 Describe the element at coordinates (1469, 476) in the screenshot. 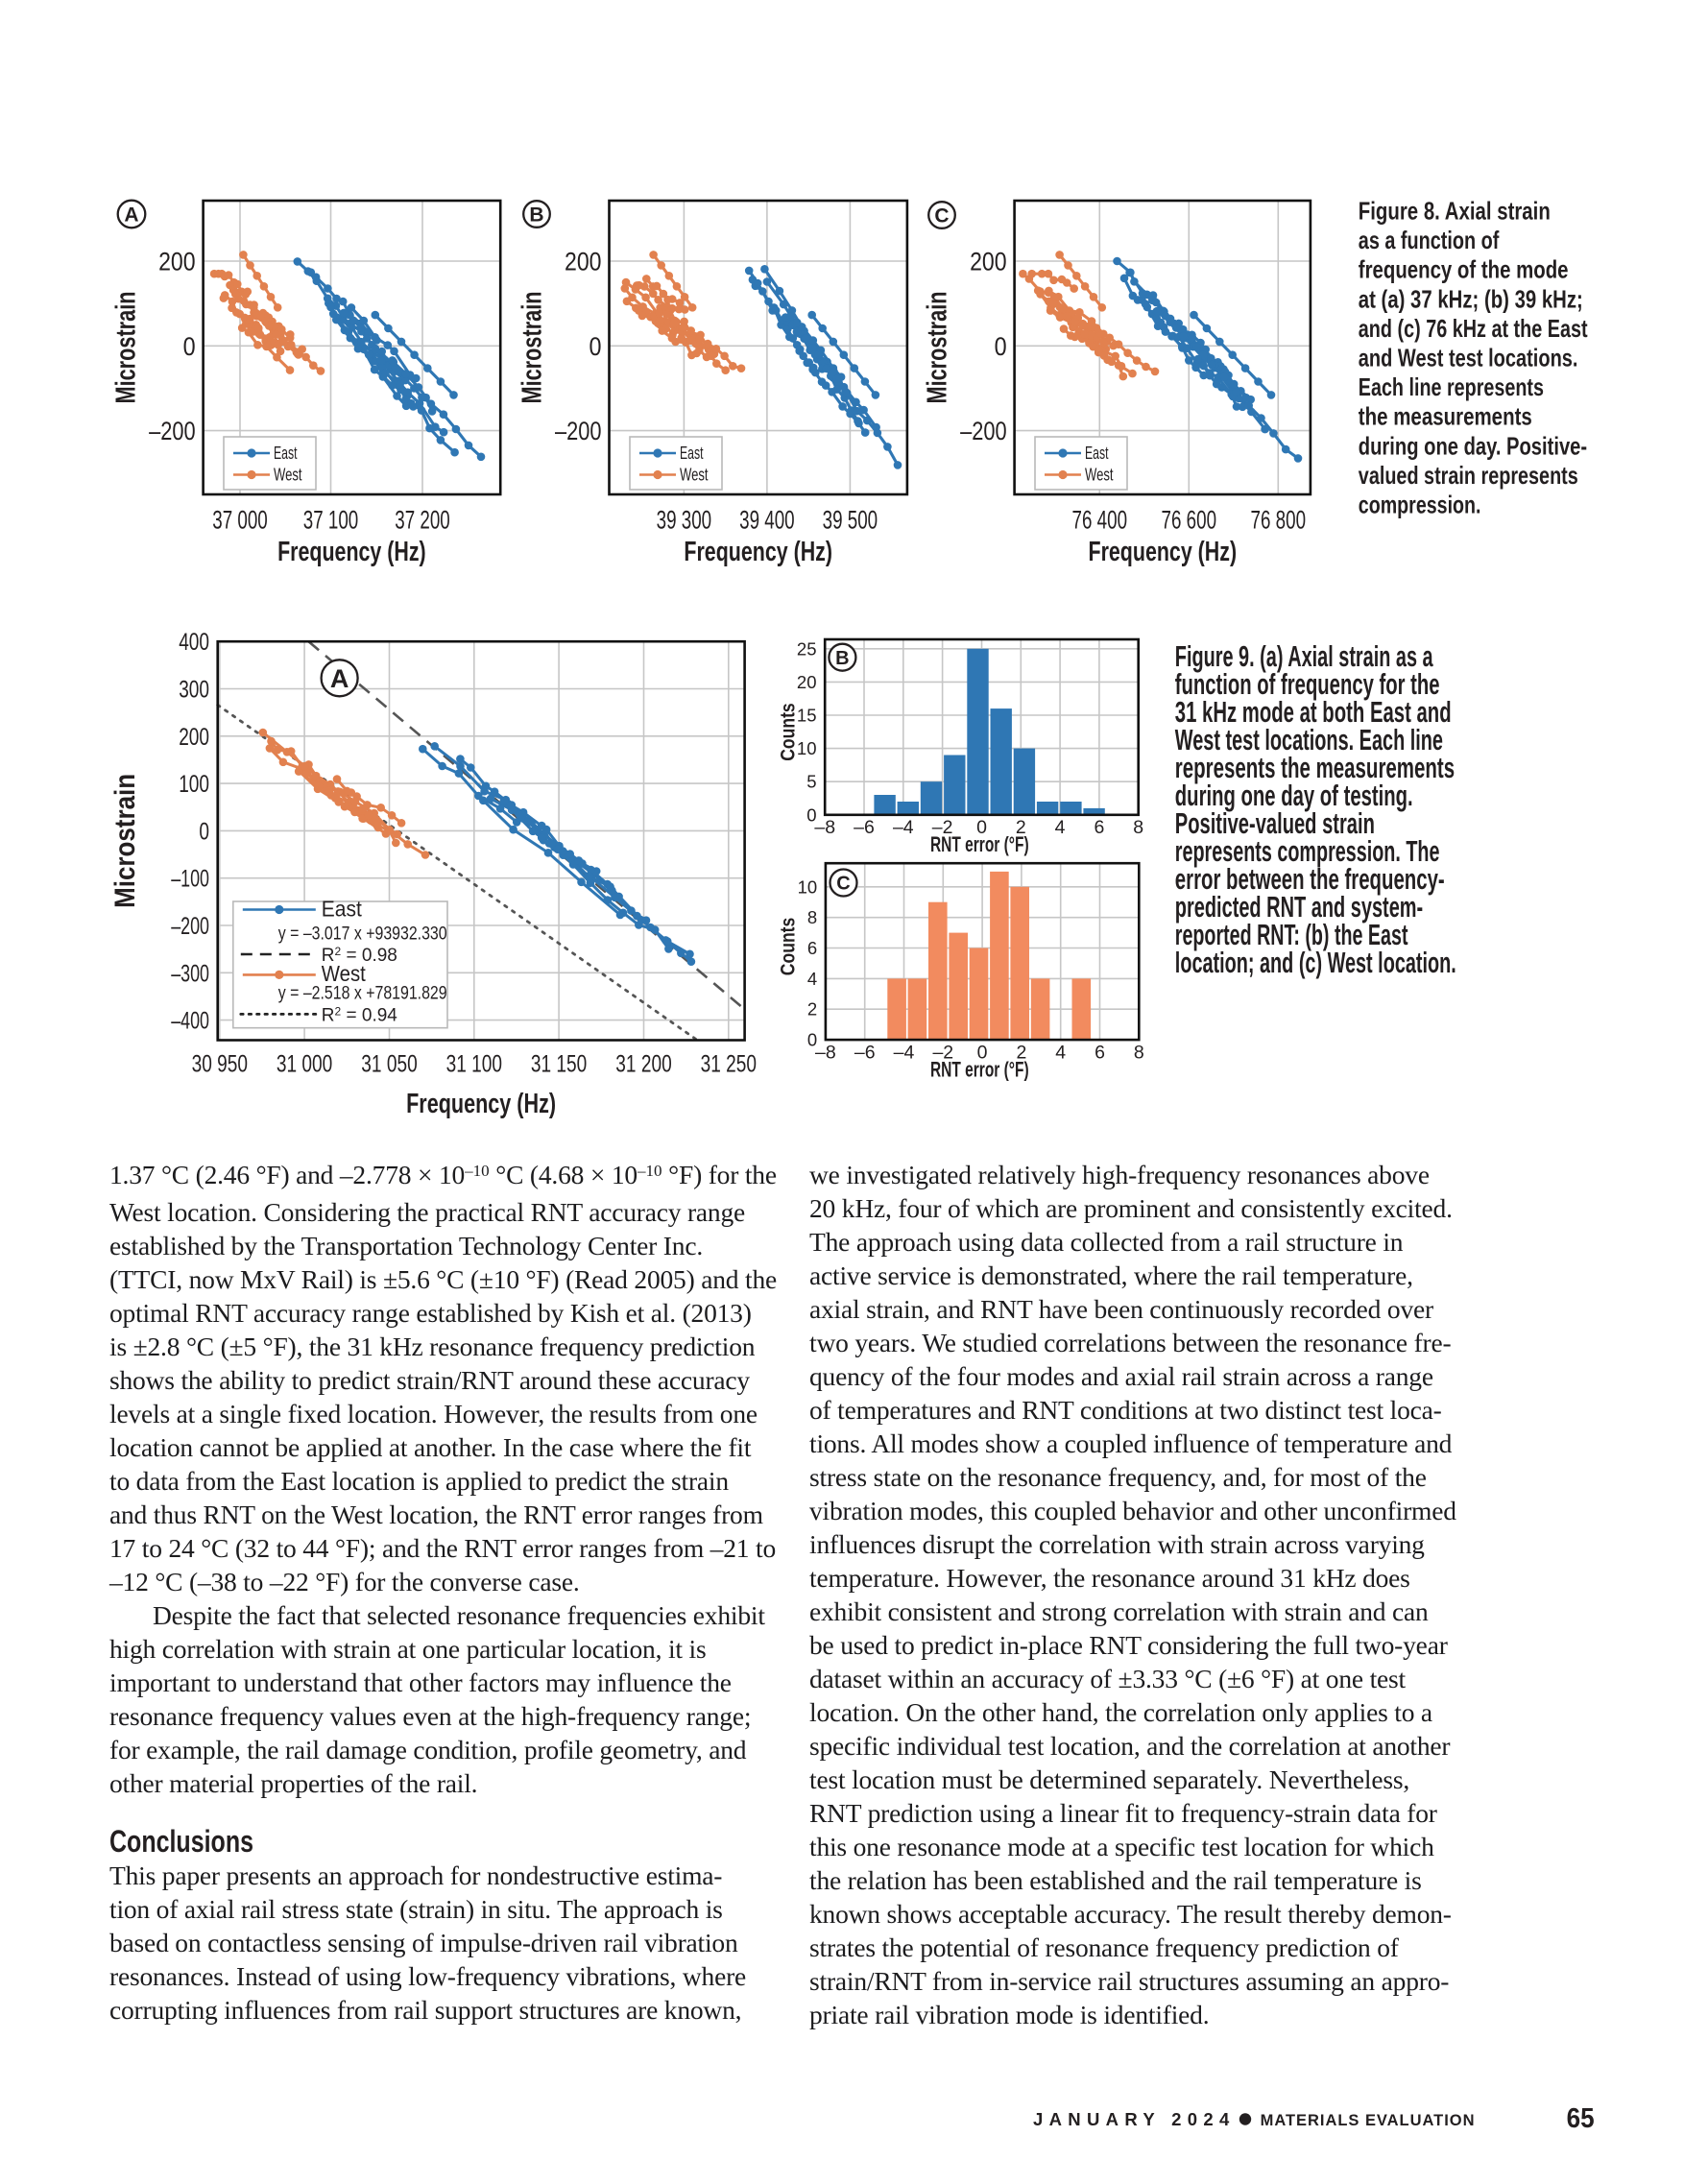

I see `svg-text: valued strain represents` at that location.